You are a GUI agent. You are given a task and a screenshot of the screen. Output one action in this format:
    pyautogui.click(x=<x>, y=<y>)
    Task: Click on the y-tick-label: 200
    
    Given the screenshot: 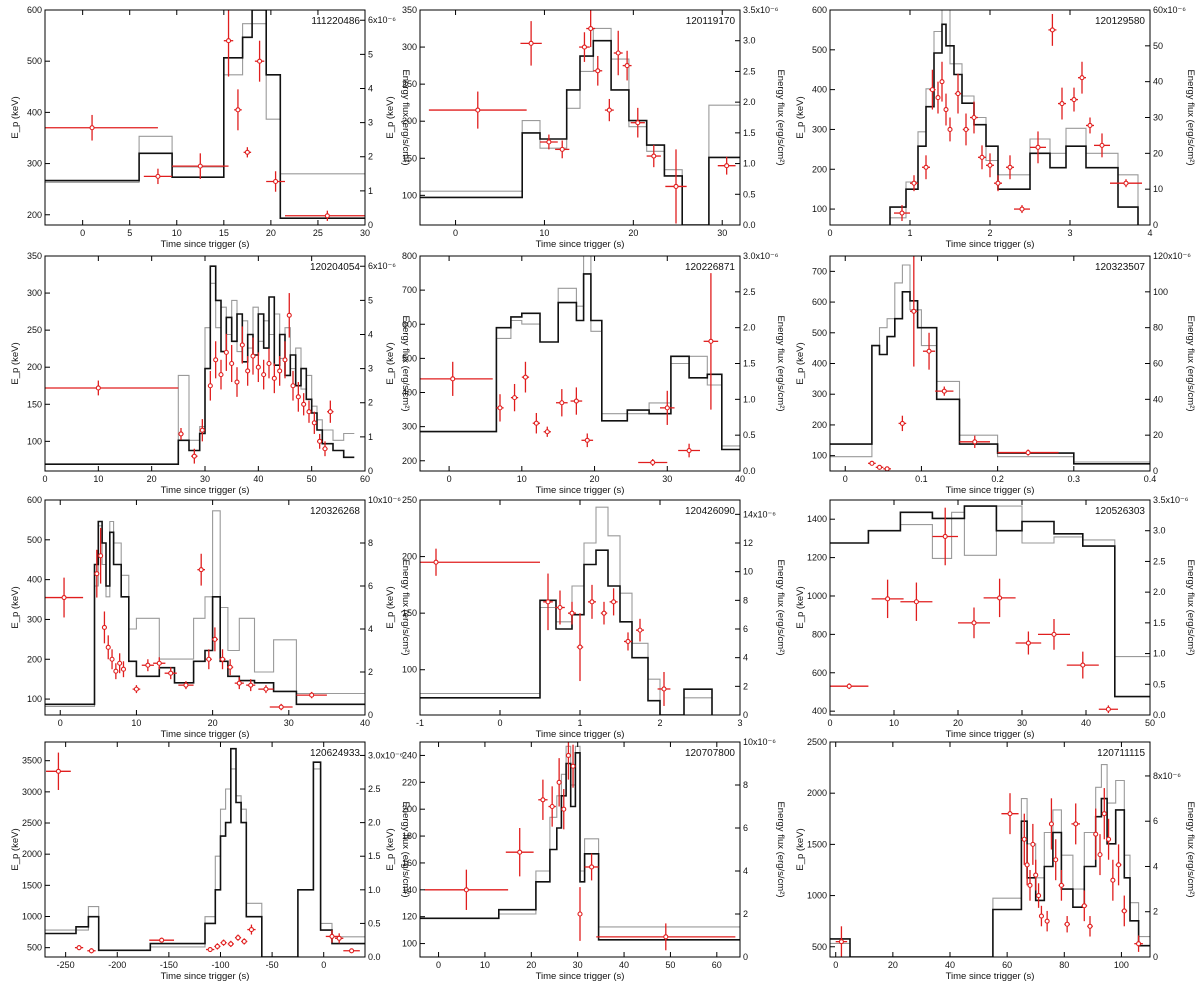 What is the action you would take?
    pyautogui.click(x=819, y=425)
    